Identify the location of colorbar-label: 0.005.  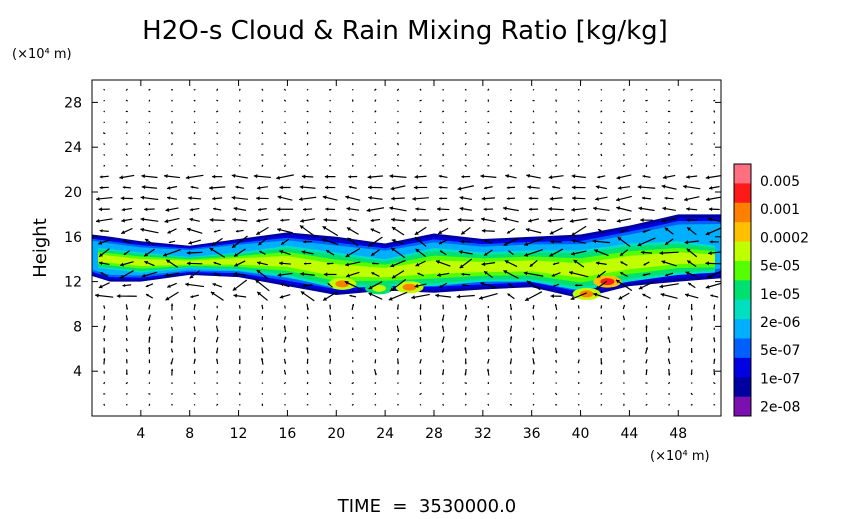
(780, 182).